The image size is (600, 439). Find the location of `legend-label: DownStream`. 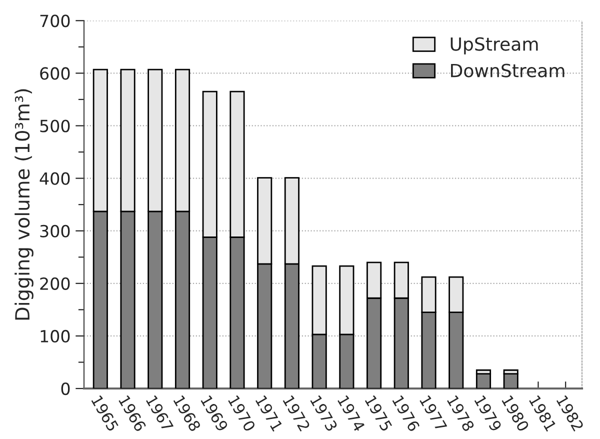

legend-label: DownStream is located at coordinates (507, 71).